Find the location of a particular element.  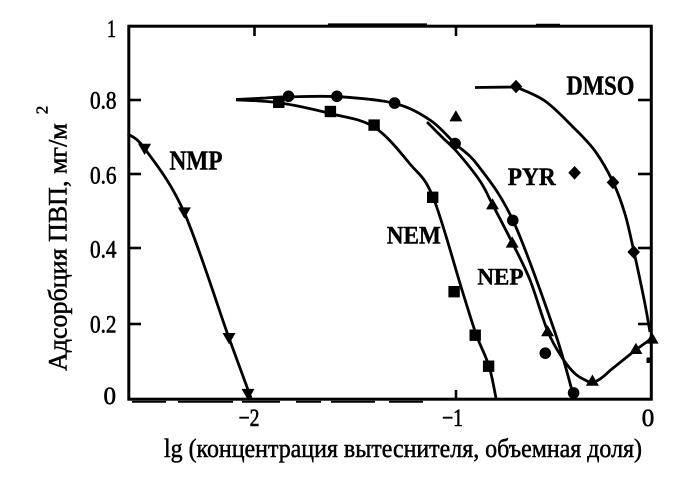

svg-text: 0.2 is located at coordinates (103, 324).